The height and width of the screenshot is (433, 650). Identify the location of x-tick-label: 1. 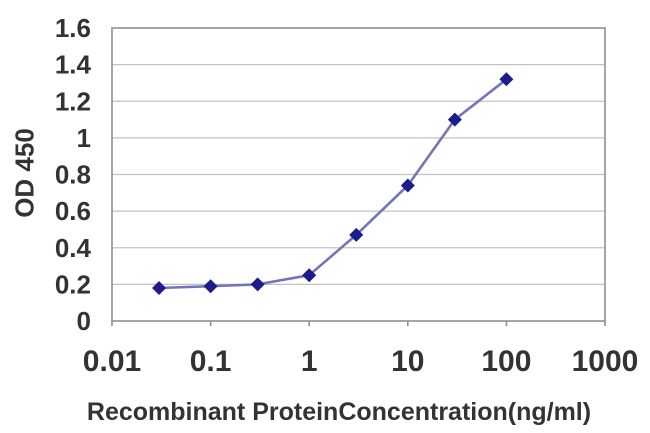
(309, 361).